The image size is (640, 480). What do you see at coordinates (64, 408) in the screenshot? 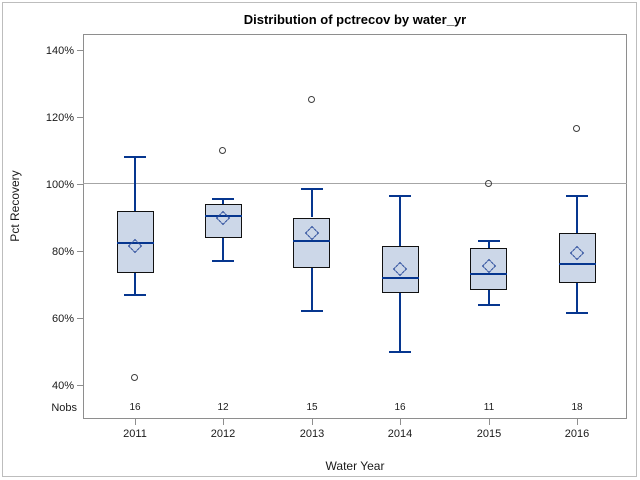
I see `nobs-row-label: Nobs` at bounding box center [64, 408].